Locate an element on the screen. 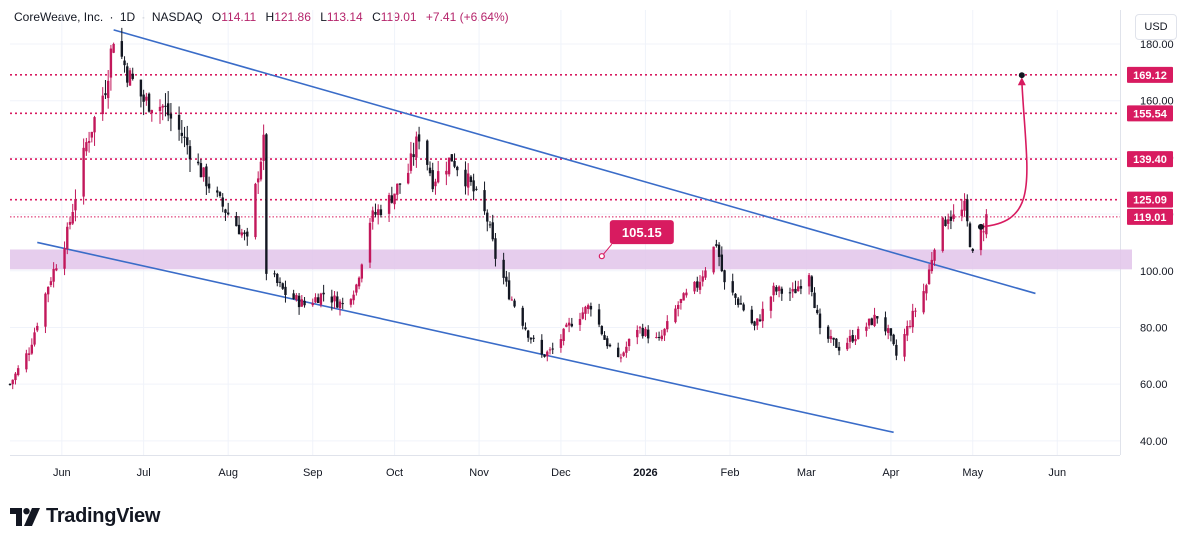 The image size is (1195, 547). close-label: C is located at coordinates (376, 17).